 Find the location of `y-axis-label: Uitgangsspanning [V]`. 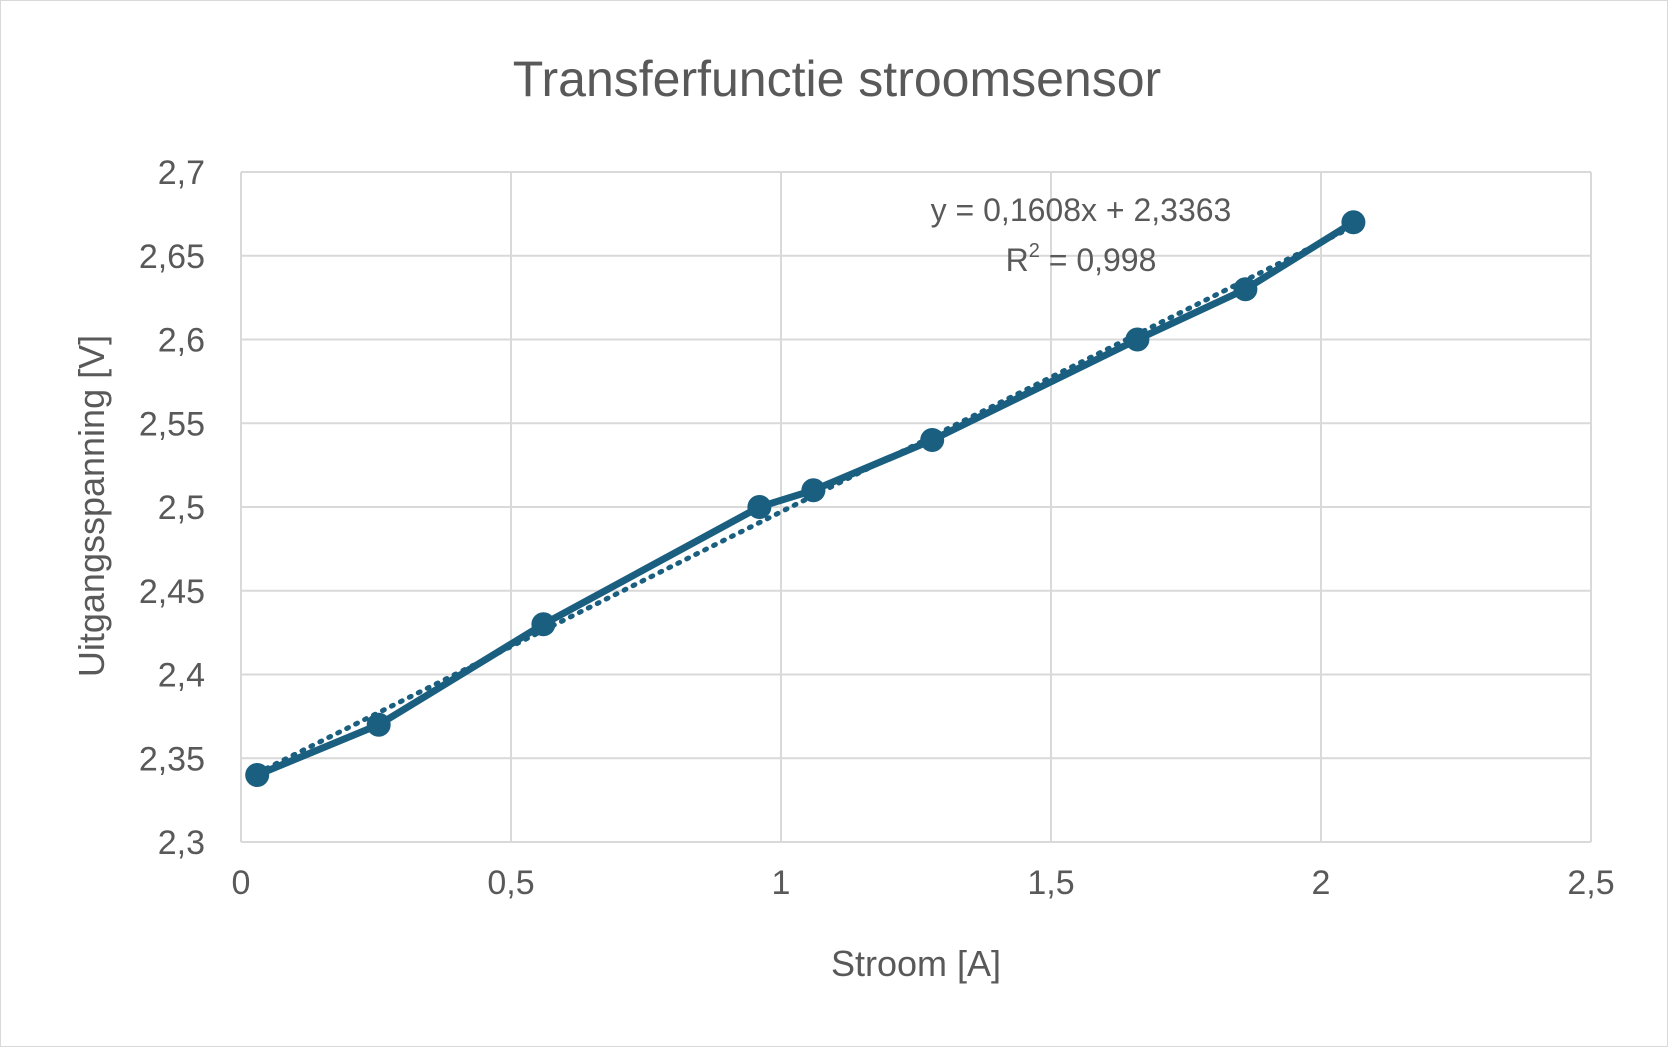

y-axis-label: Uitgangsspanning [V] is located at coordinates (91, 506).